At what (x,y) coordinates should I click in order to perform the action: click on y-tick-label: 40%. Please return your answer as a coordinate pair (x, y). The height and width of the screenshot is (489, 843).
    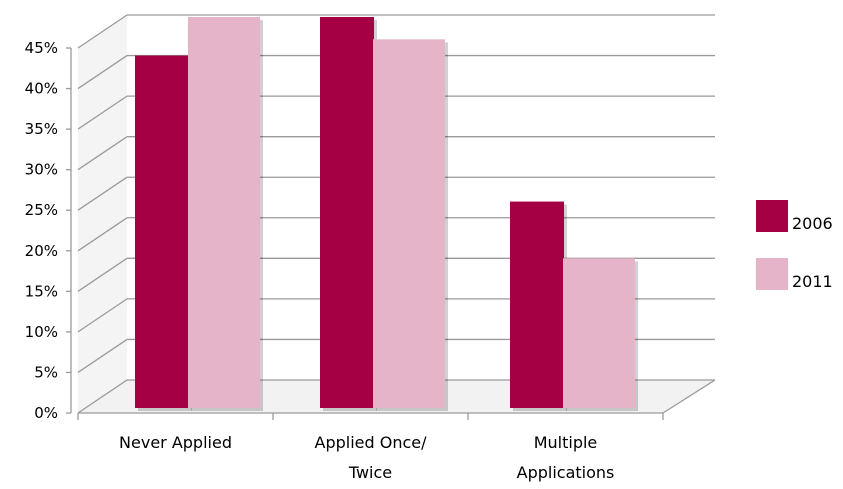
    Looking at the image, I should click on (41, 89).